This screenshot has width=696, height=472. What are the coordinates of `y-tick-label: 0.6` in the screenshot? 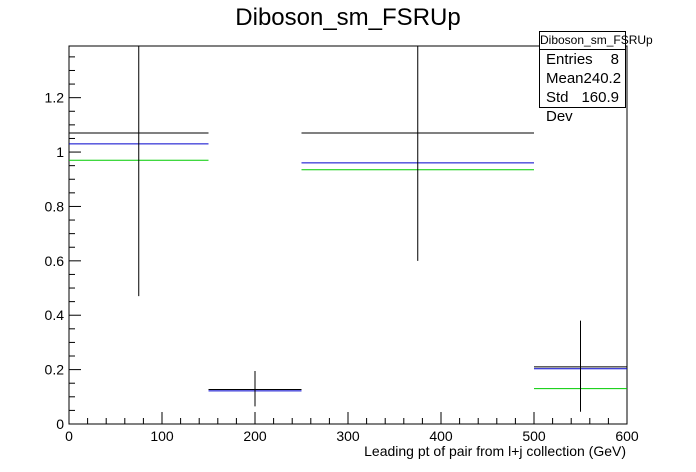 It's located at (55, 261).